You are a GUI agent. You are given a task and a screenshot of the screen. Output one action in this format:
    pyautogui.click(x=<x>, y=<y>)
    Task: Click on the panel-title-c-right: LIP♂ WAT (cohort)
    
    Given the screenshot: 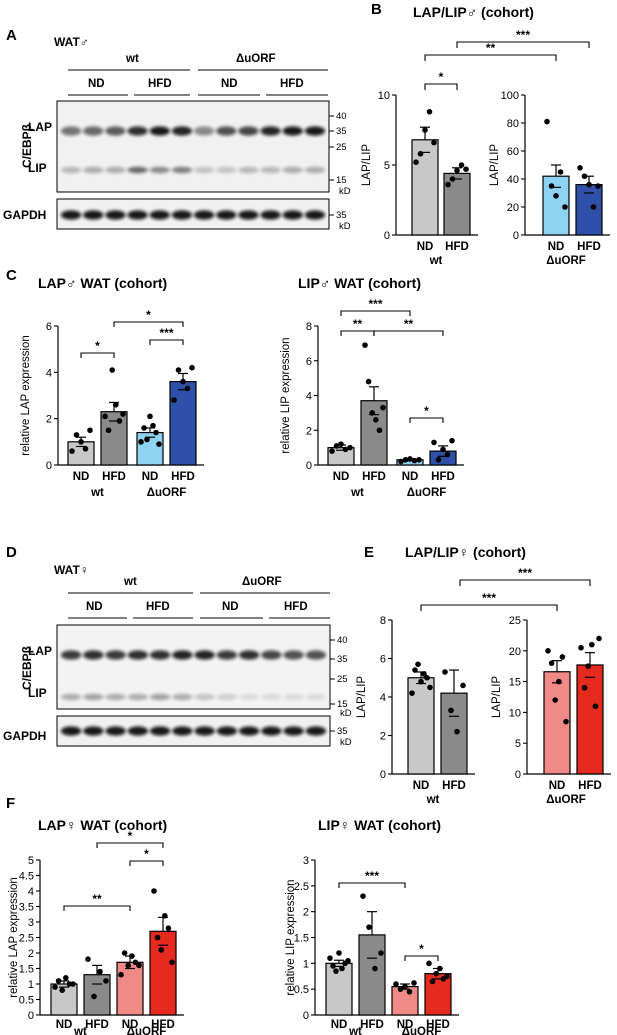 What is the action you would take?
    pyautogui.click(x=359, y=283)
    